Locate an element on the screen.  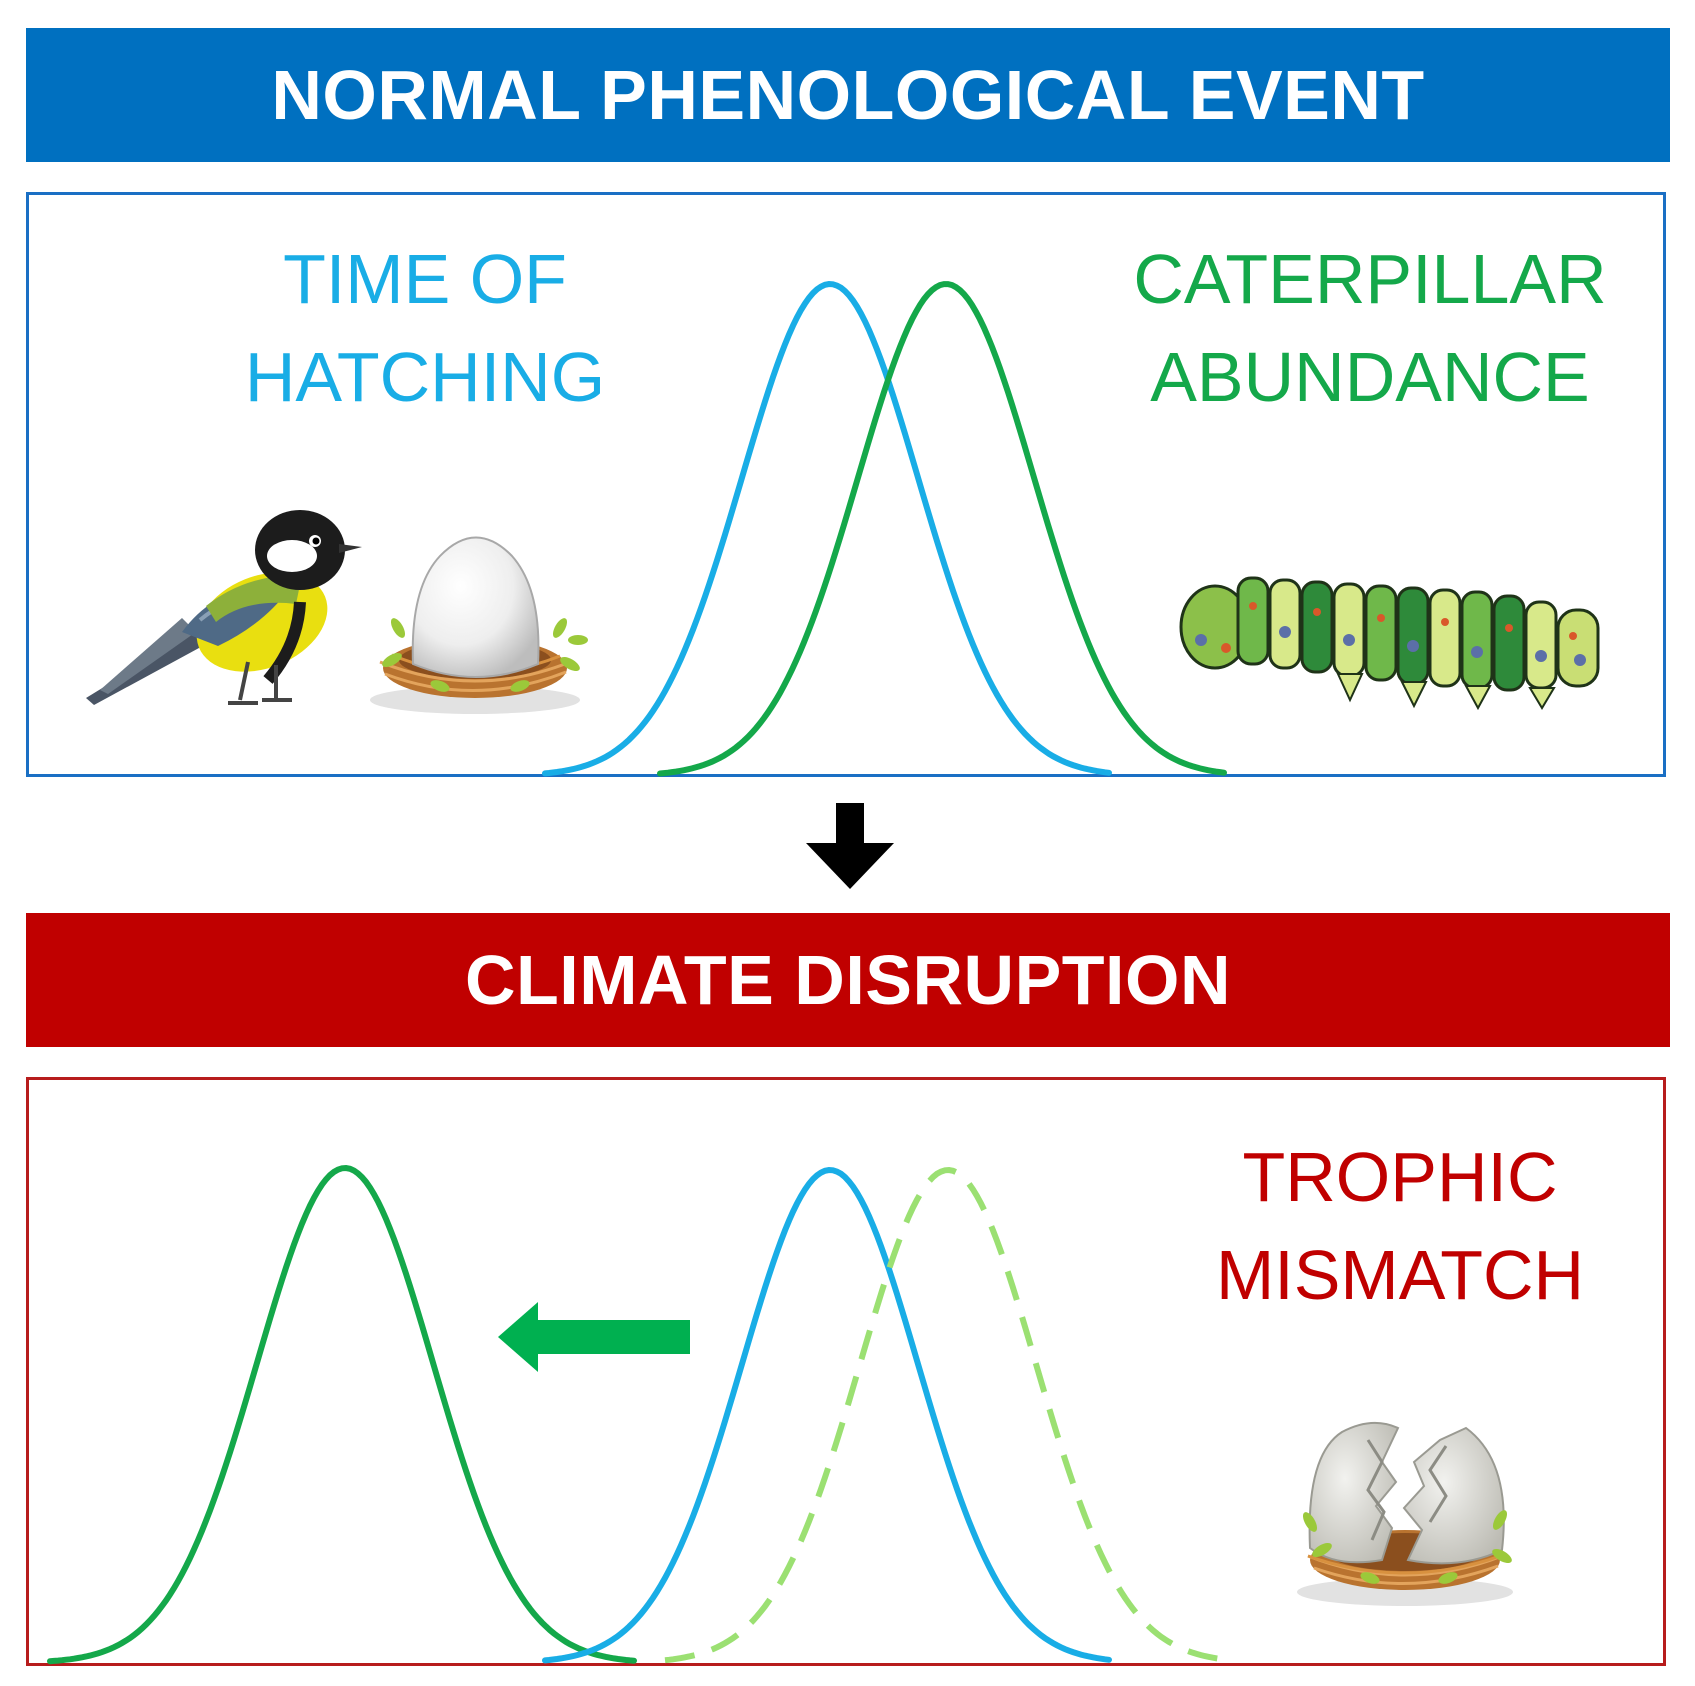
caterpillar-curve-top is located at coordinates (942, 529).